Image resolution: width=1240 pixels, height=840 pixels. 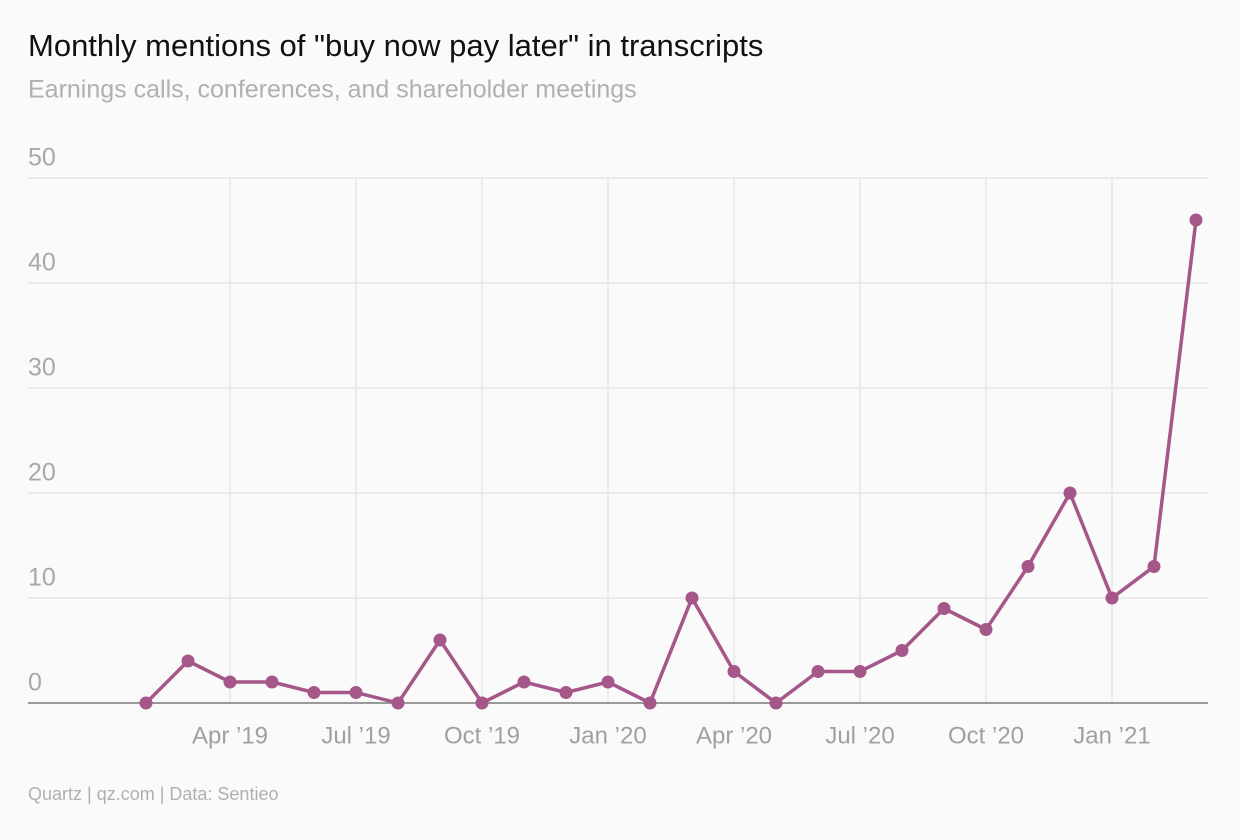 I want to click on x-tick-label: Apr ’19, so click(x=230, y=735).